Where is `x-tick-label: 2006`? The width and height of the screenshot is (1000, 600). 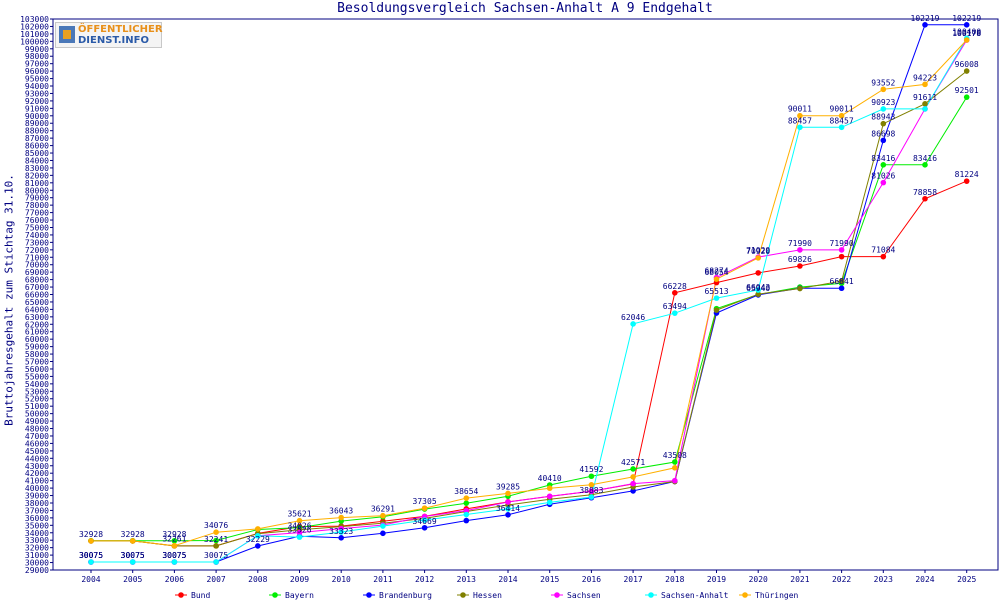 x-tick-label: 2006 is located at coordinates (174, 579).